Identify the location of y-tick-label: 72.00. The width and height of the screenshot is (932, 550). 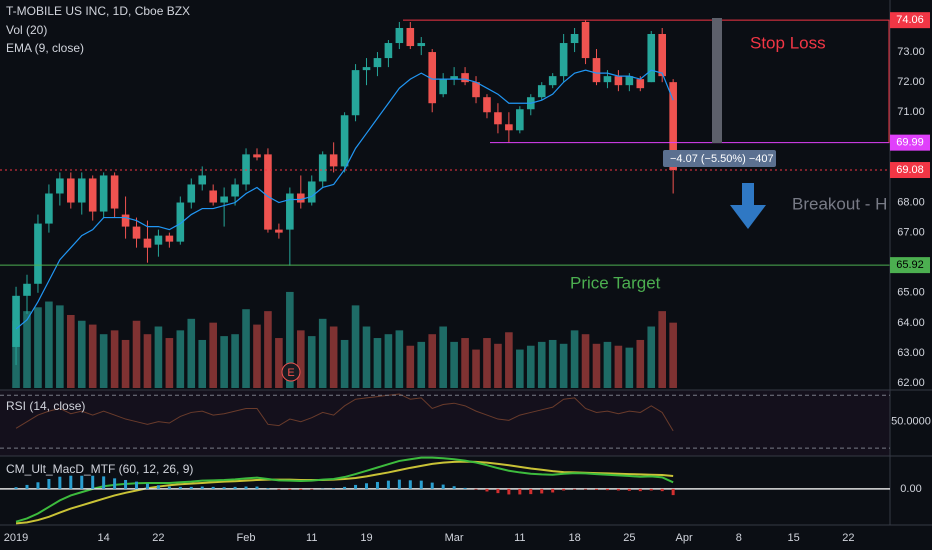
(911, 82).